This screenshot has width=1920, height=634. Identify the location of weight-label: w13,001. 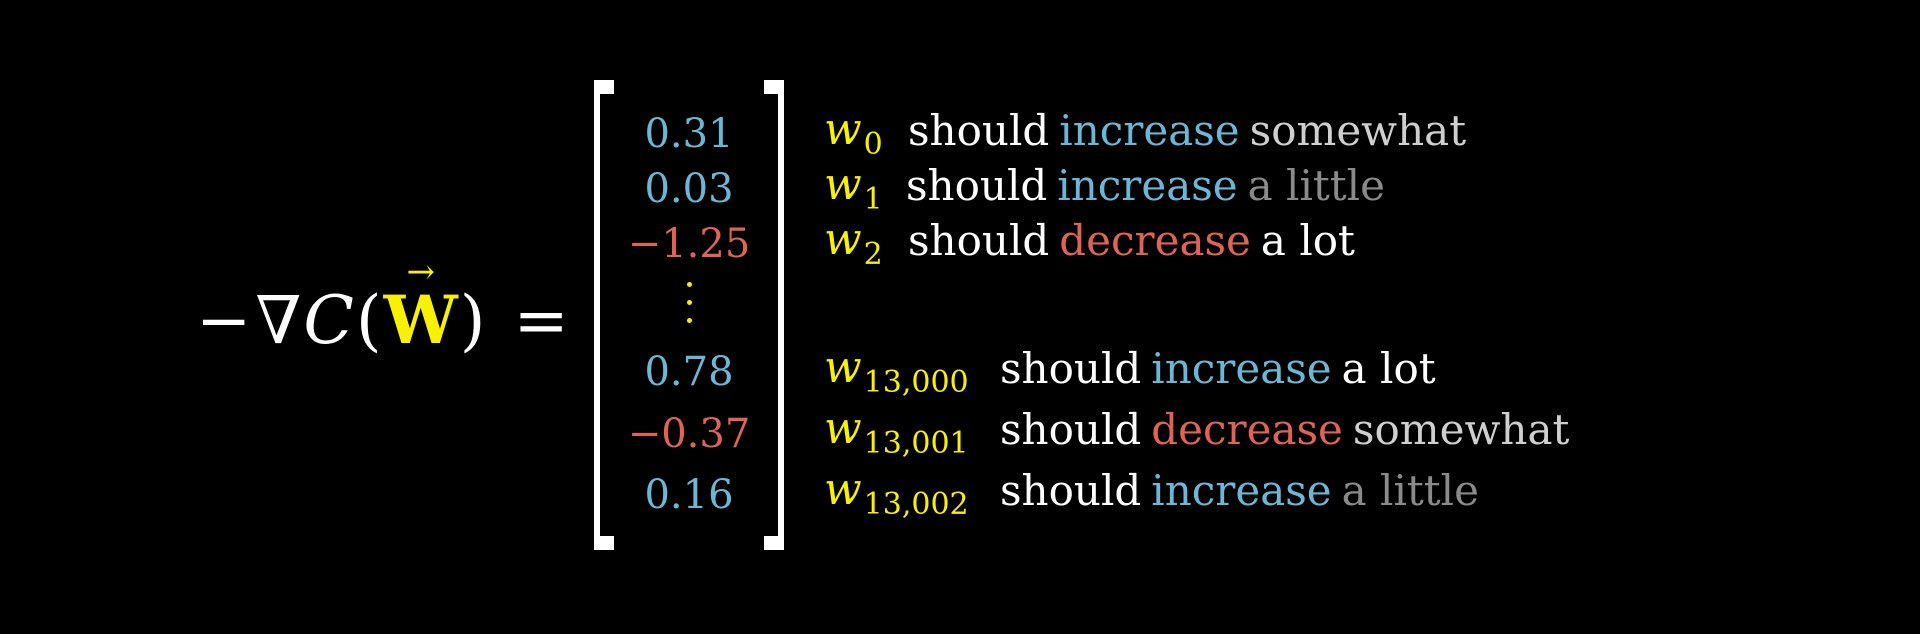
(896, 432).